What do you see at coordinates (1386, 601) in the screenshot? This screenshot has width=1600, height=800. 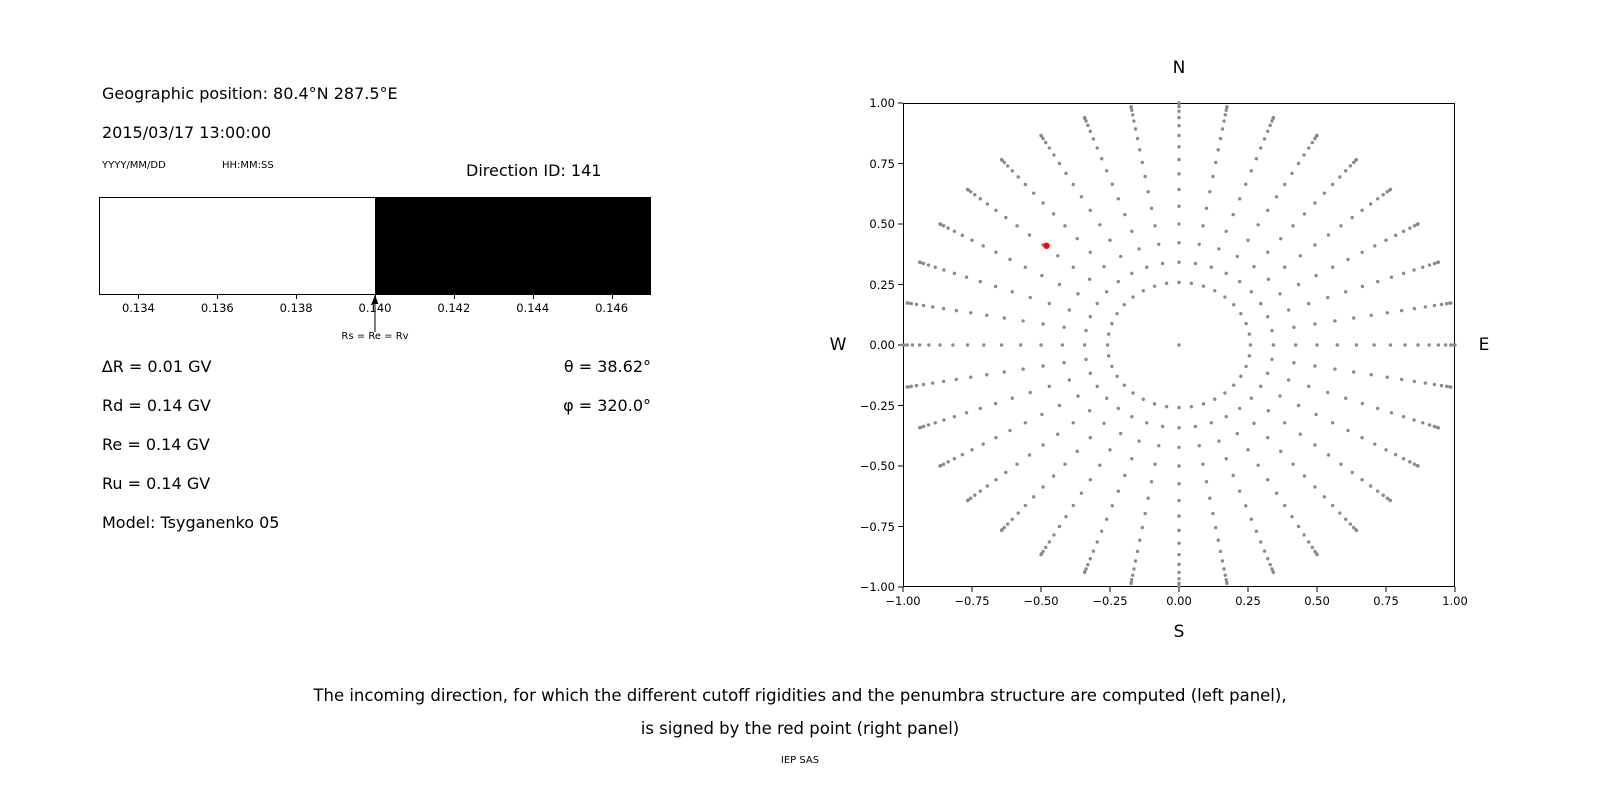 I see `x-tick-label: 0.75` at bounding box center [1386, 601].